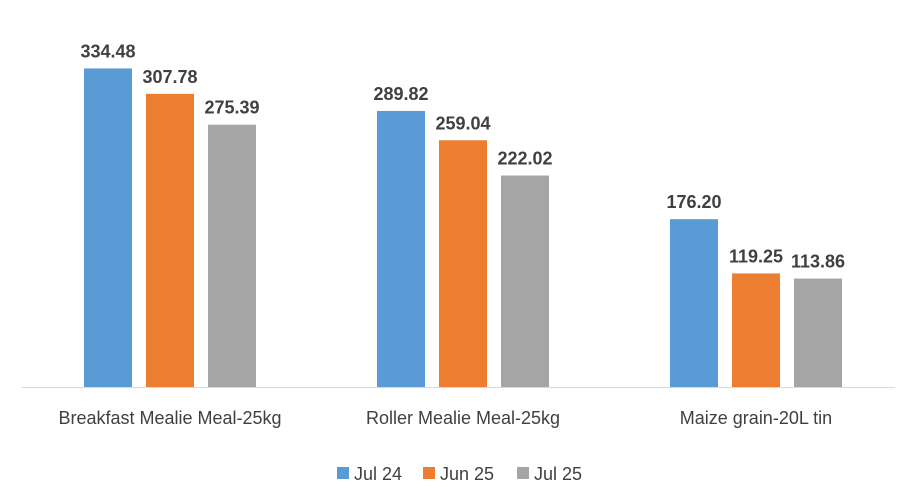 This screenshot has height=501, width=917. I want to click on data-label: 307.78, so click(169, 77).